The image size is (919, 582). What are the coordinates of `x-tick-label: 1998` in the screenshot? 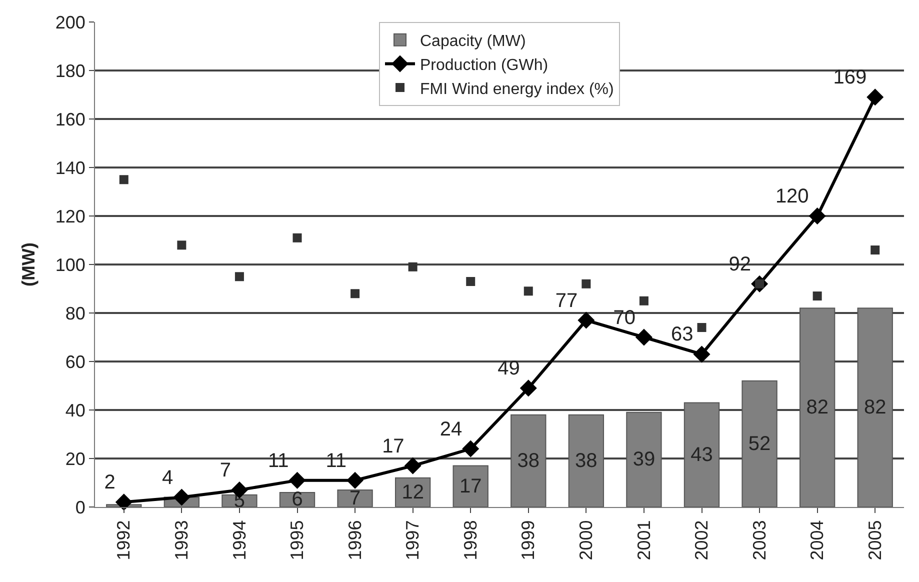 It's located at (470, 540).